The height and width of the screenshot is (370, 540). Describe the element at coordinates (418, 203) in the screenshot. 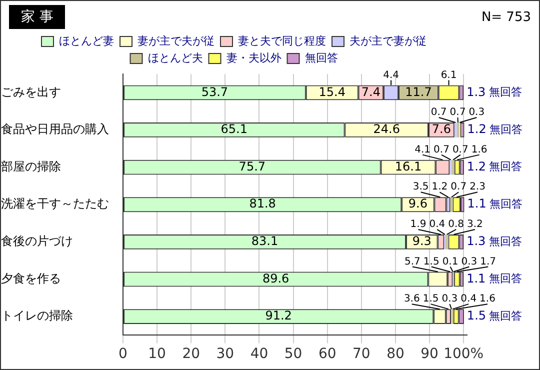

I see `data-label: 9.6` at that location.